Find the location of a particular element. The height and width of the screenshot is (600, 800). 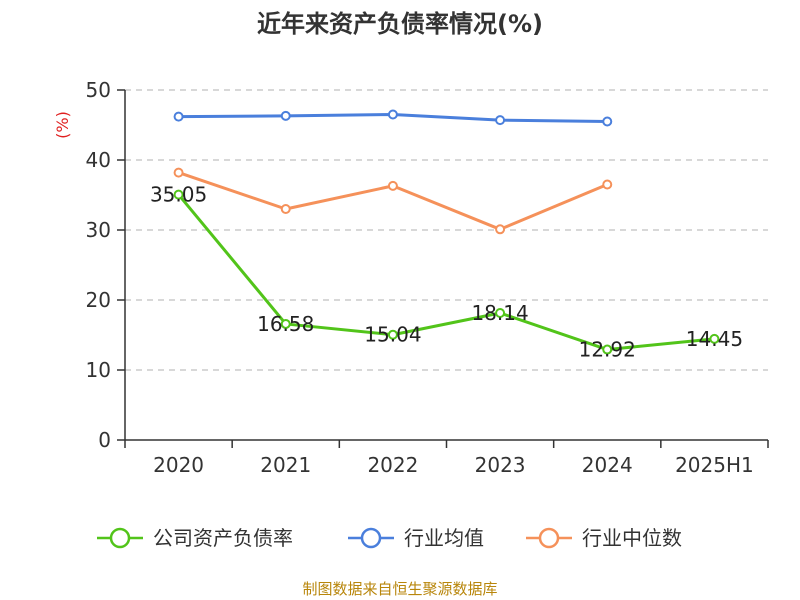

x-tick-label-2022: 2022 is located at coordinates (392, 465).